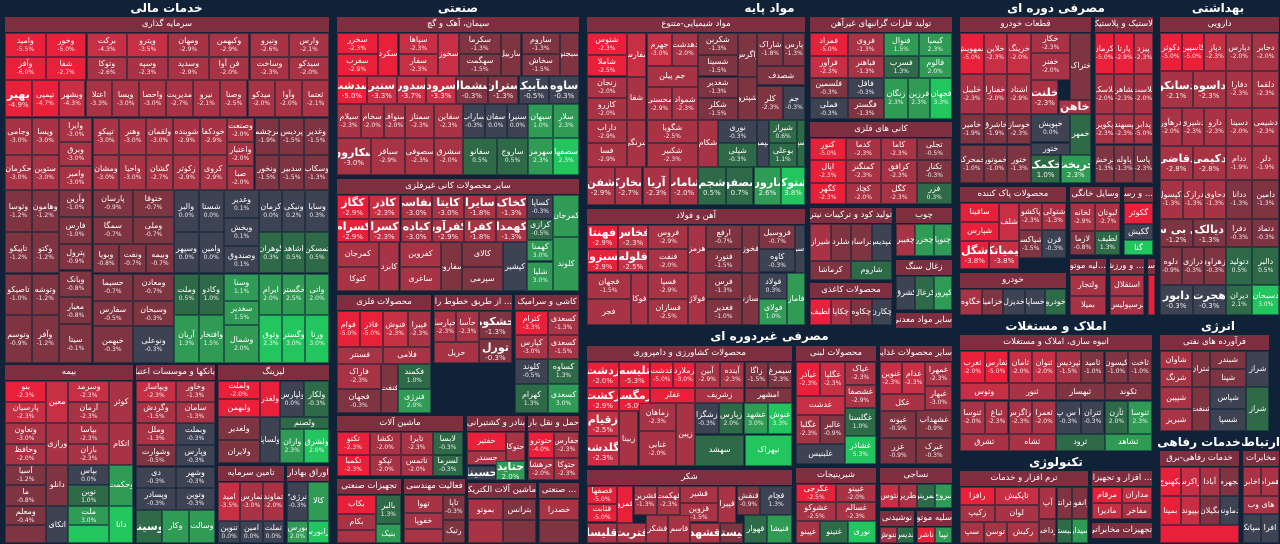 Image resolution: width=1280 pixels, height=544 pixels. I want to click on stock-tile: سصوفی -2.3%, so click(420, 156).